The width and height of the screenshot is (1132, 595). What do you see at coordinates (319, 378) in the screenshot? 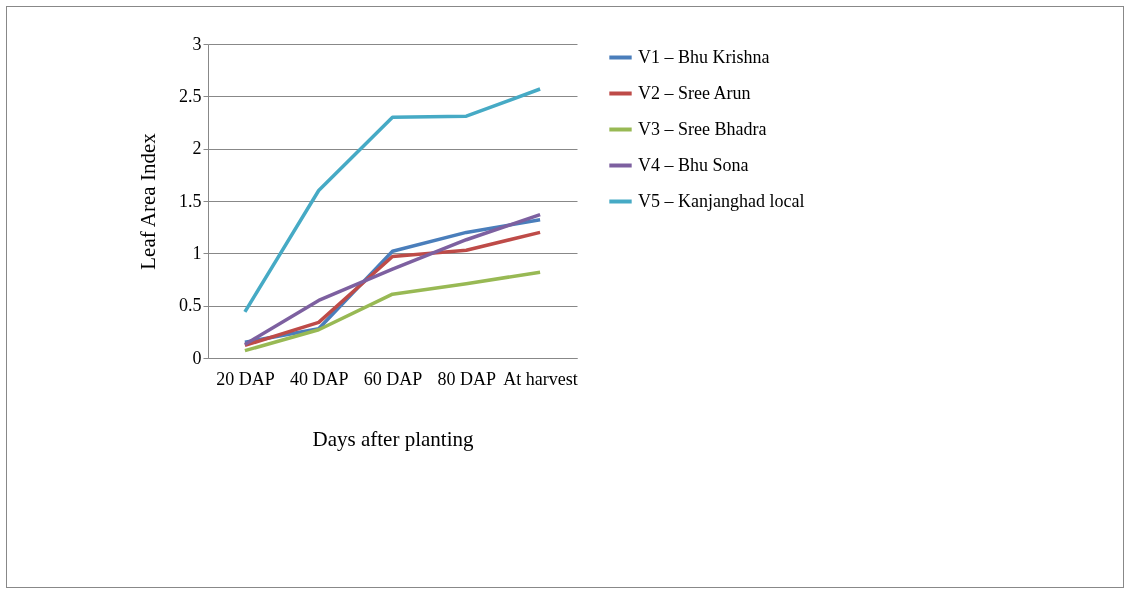
I see `x-tick-label: 40 DAP` at bounding box center [319, 378].